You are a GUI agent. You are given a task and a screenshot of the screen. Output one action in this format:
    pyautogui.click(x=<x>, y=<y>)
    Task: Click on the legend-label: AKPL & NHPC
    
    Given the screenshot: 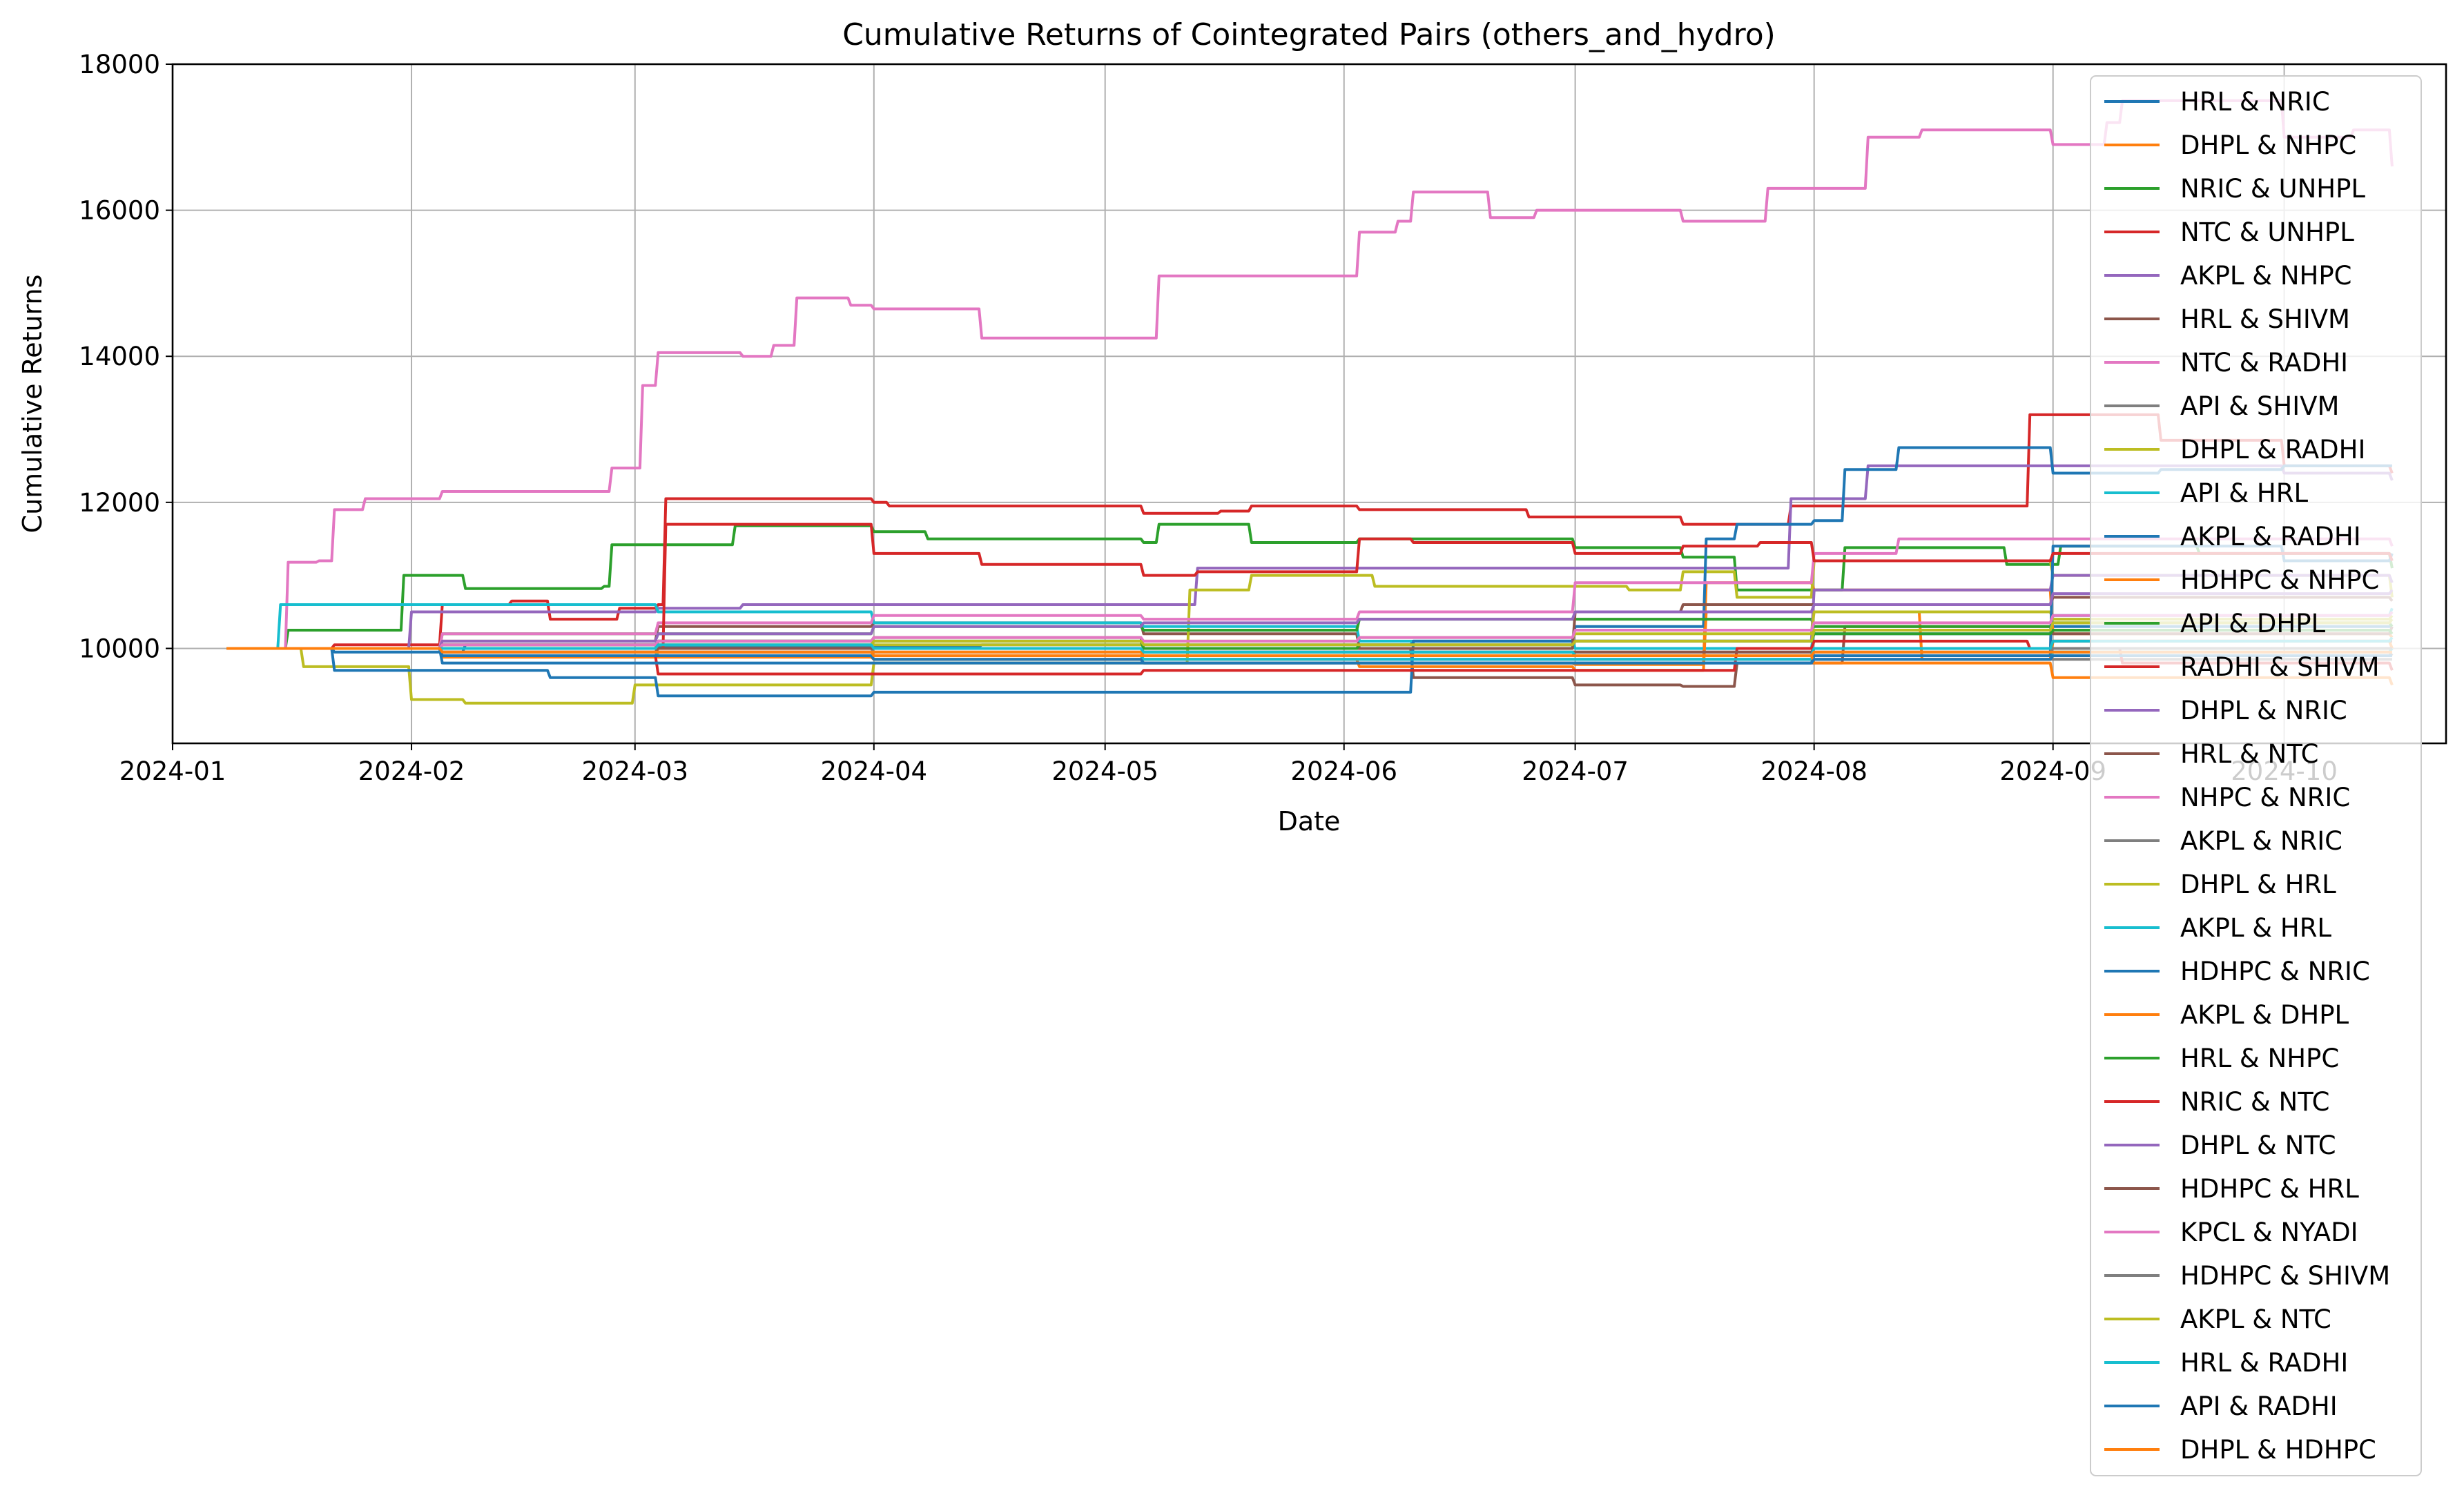 What is the action you would take?
    pyautogui.click(x=2266, y=276)
    